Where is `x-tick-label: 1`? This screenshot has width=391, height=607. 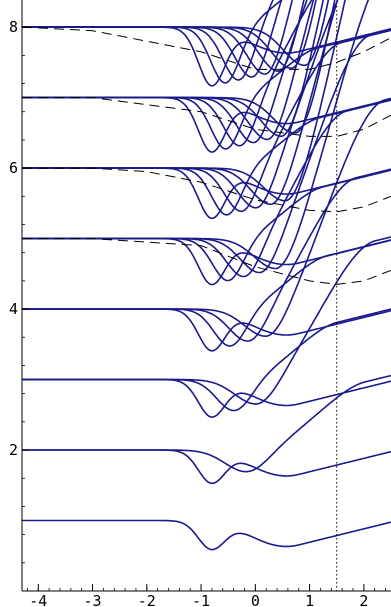
x-tick-label: 1 is located at coordinates (309, 599).